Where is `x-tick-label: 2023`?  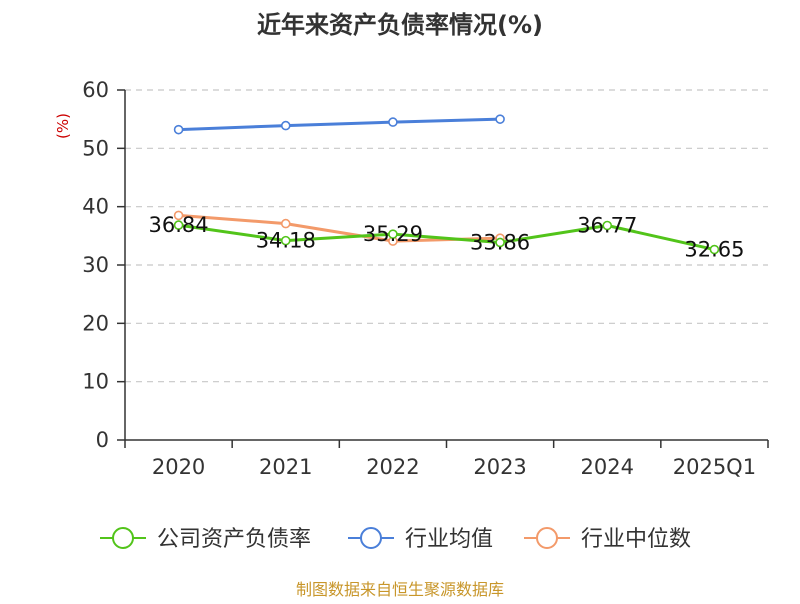
x-tick-label: 2023 is located at coordinates (499, 467).